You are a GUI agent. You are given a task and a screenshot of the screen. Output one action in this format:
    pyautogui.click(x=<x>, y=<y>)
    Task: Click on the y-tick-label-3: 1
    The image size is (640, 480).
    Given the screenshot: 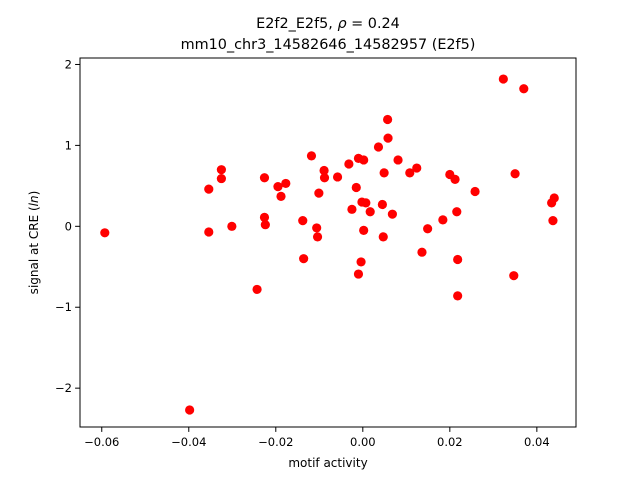 What is the action you would take?
    pyautogui.click(x=68, y=145)
    